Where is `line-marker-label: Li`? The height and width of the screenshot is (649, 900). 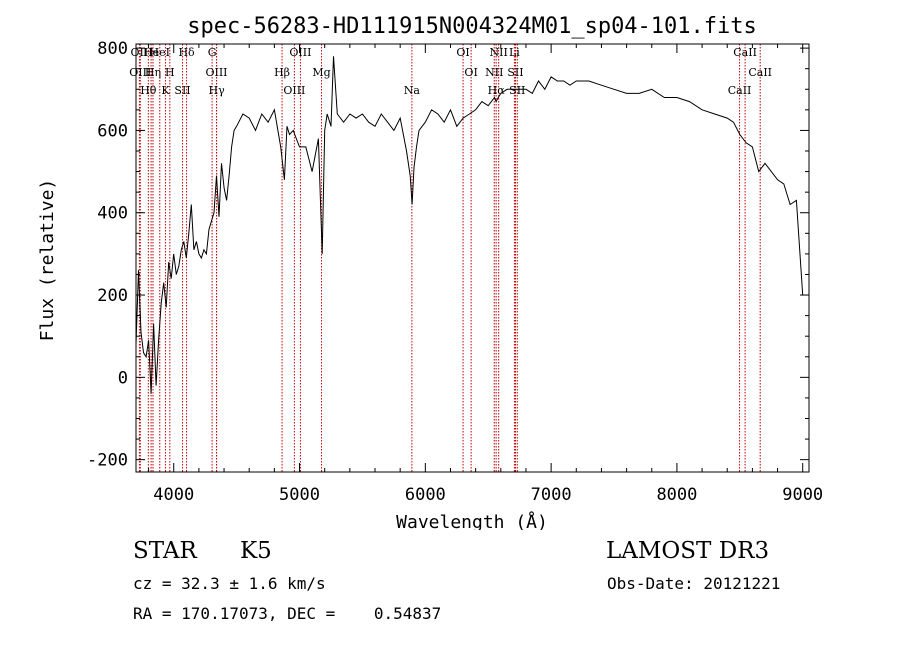 line-marker-label: Li is located at coordinates (514, 52).